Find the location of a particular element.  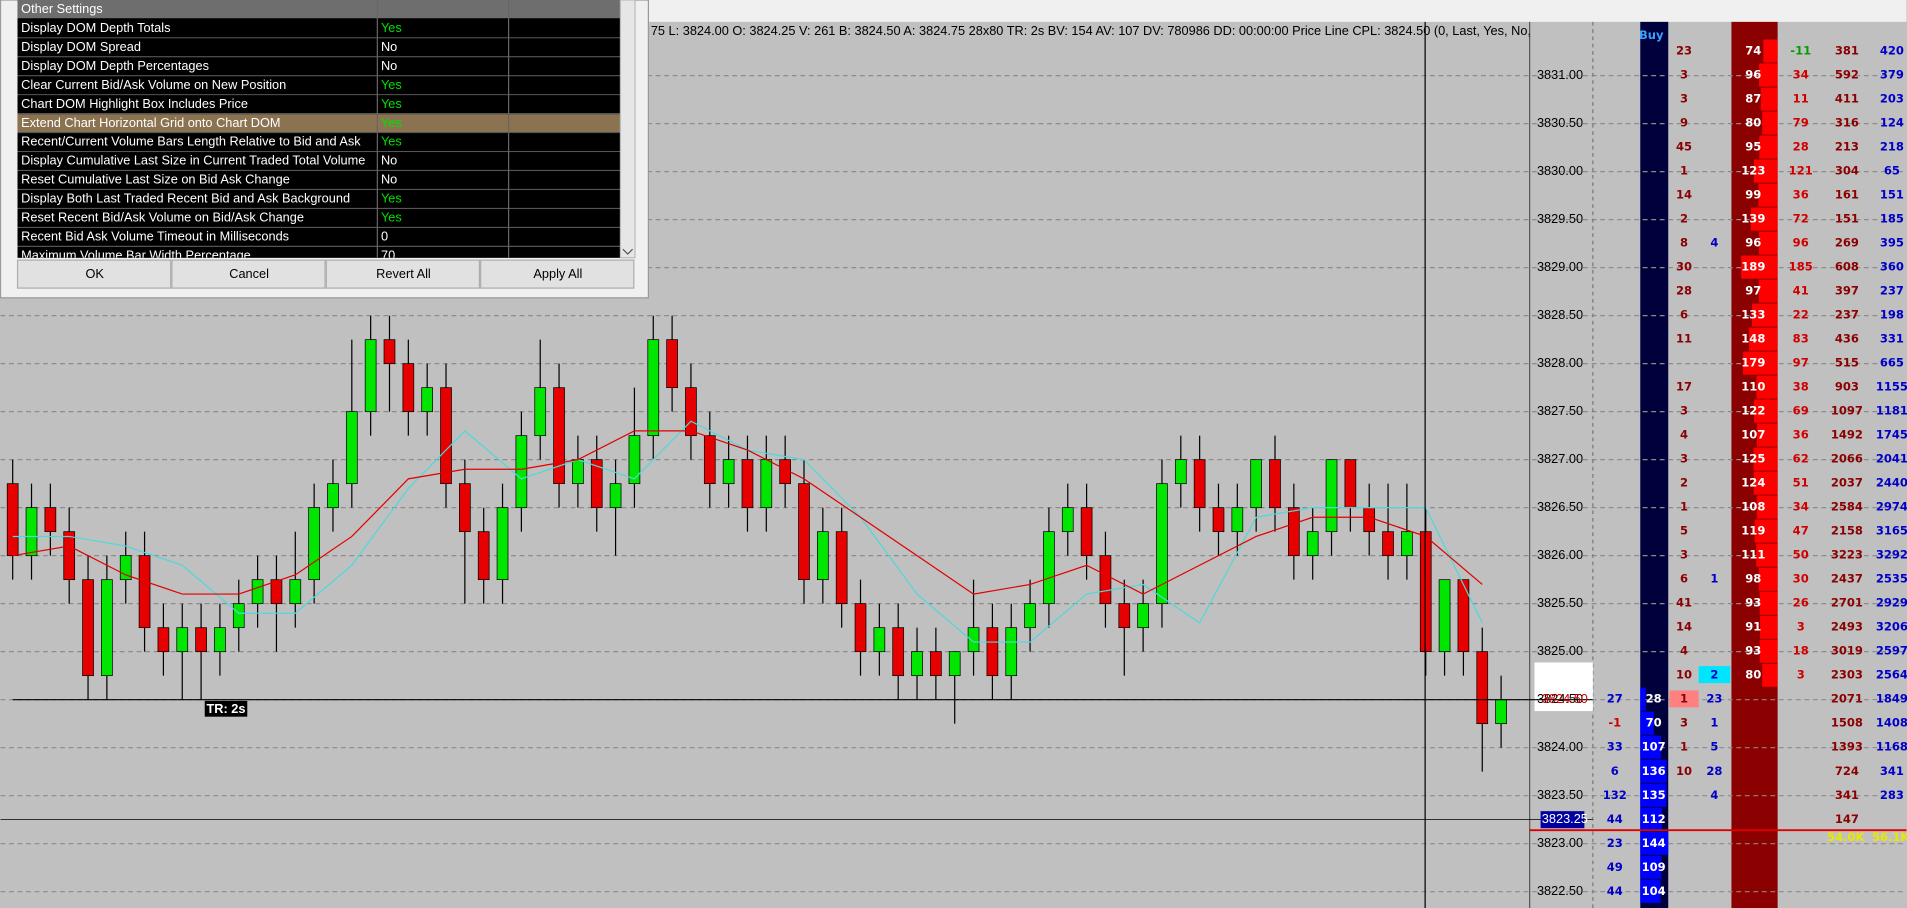

dom-cell: 283 is located at coordinates (1892, 795).